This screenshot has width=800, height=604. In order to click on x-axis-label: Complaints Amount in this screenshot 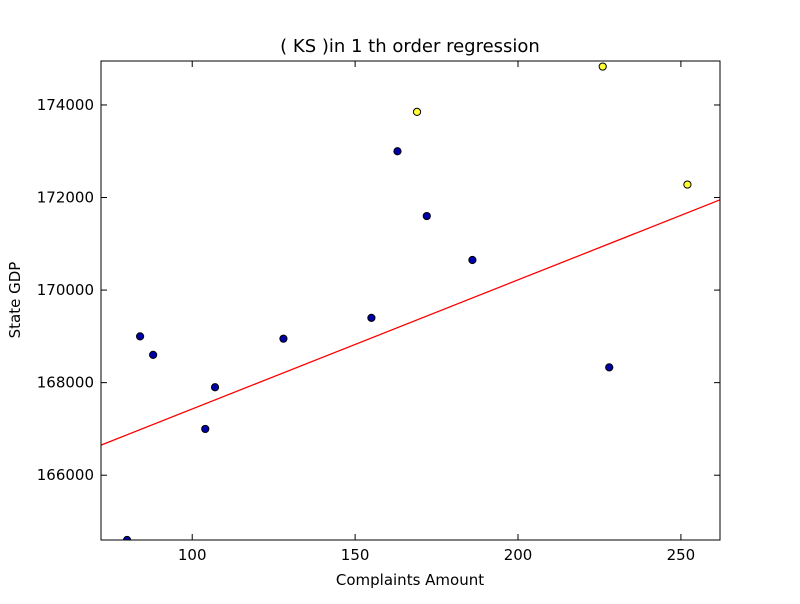, I will do `click(410, 580)`.